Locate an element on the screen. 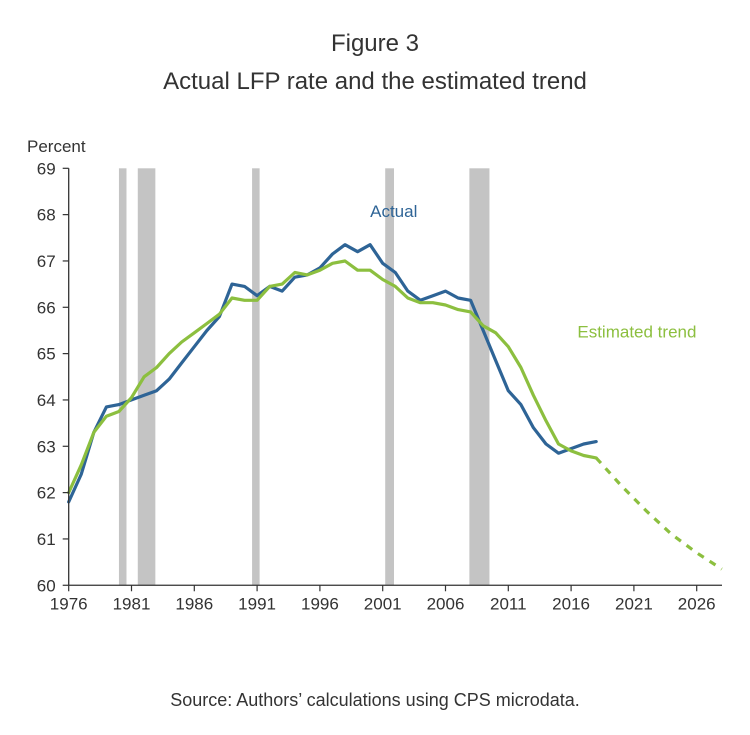 The width and height of the screenshot is (750, 735). x-tick-label: 1991 is located at coordinates (257, 603).